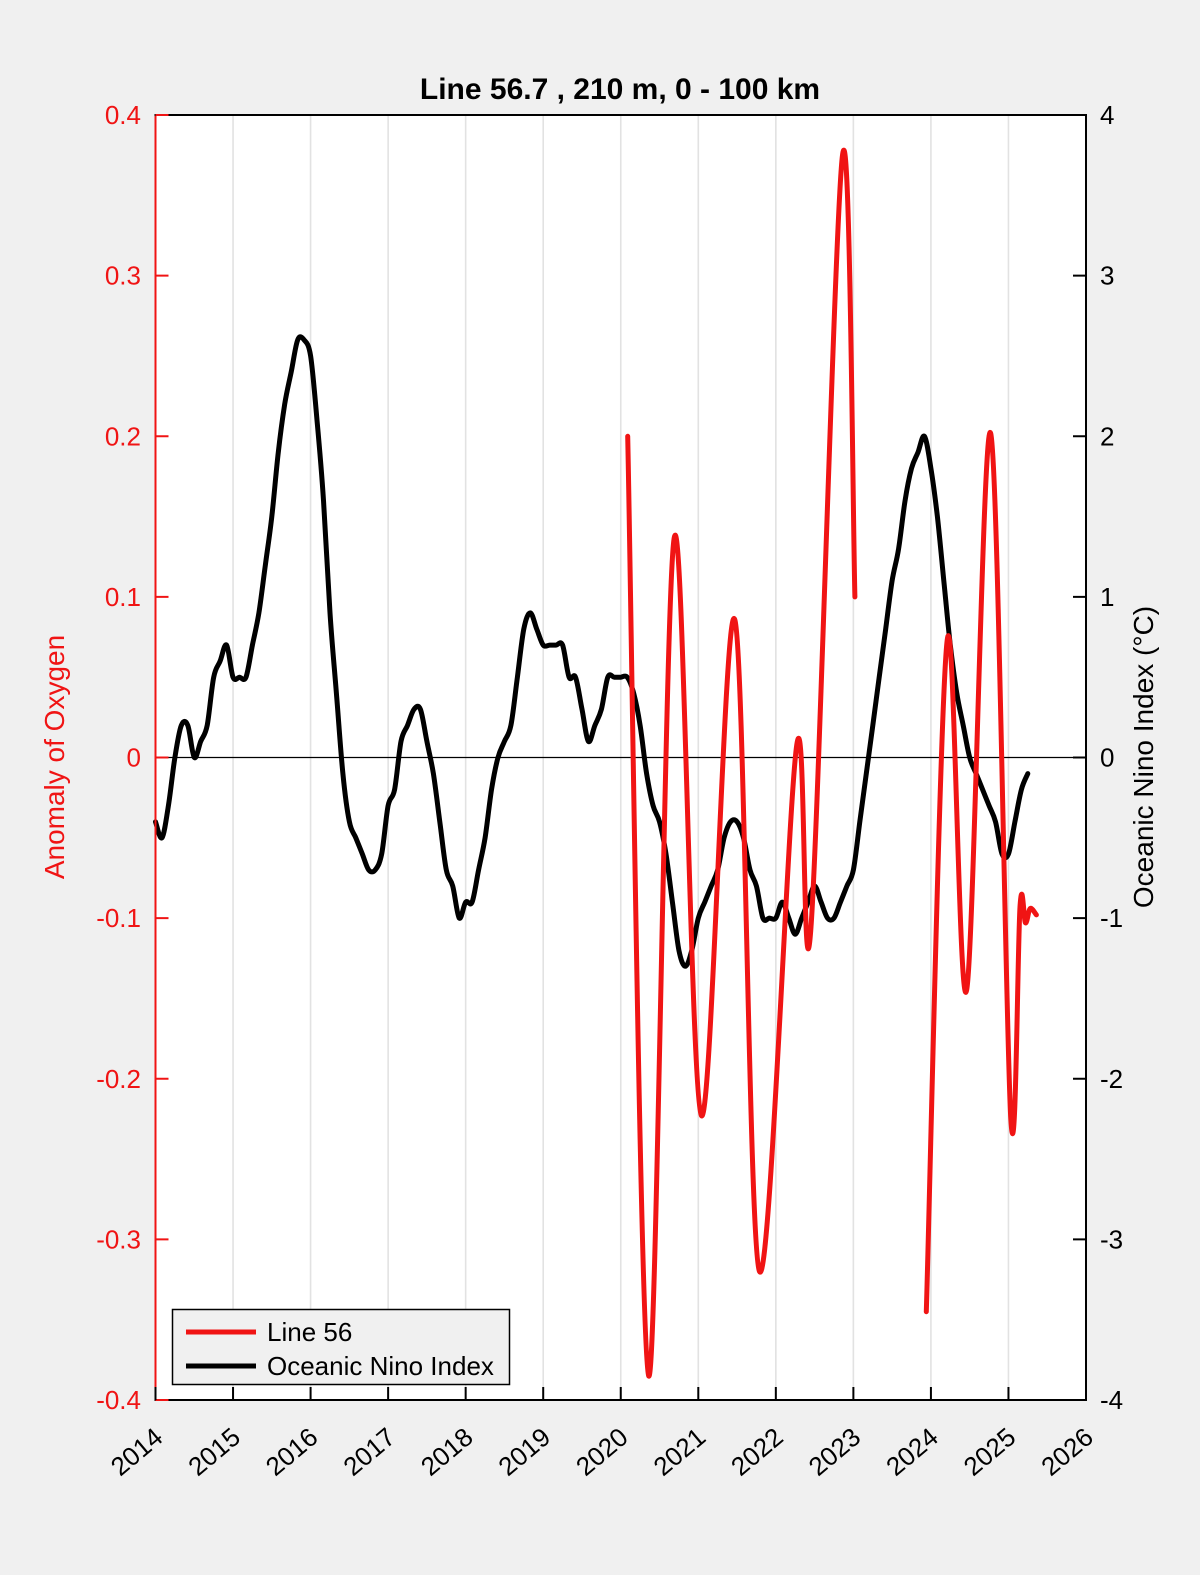 The height and width of the screenshot is (1575, 1200). Describe the element at coordinates (1111, 1239) in the screenshot. I see `y-right-tick-label: -3` at that location.